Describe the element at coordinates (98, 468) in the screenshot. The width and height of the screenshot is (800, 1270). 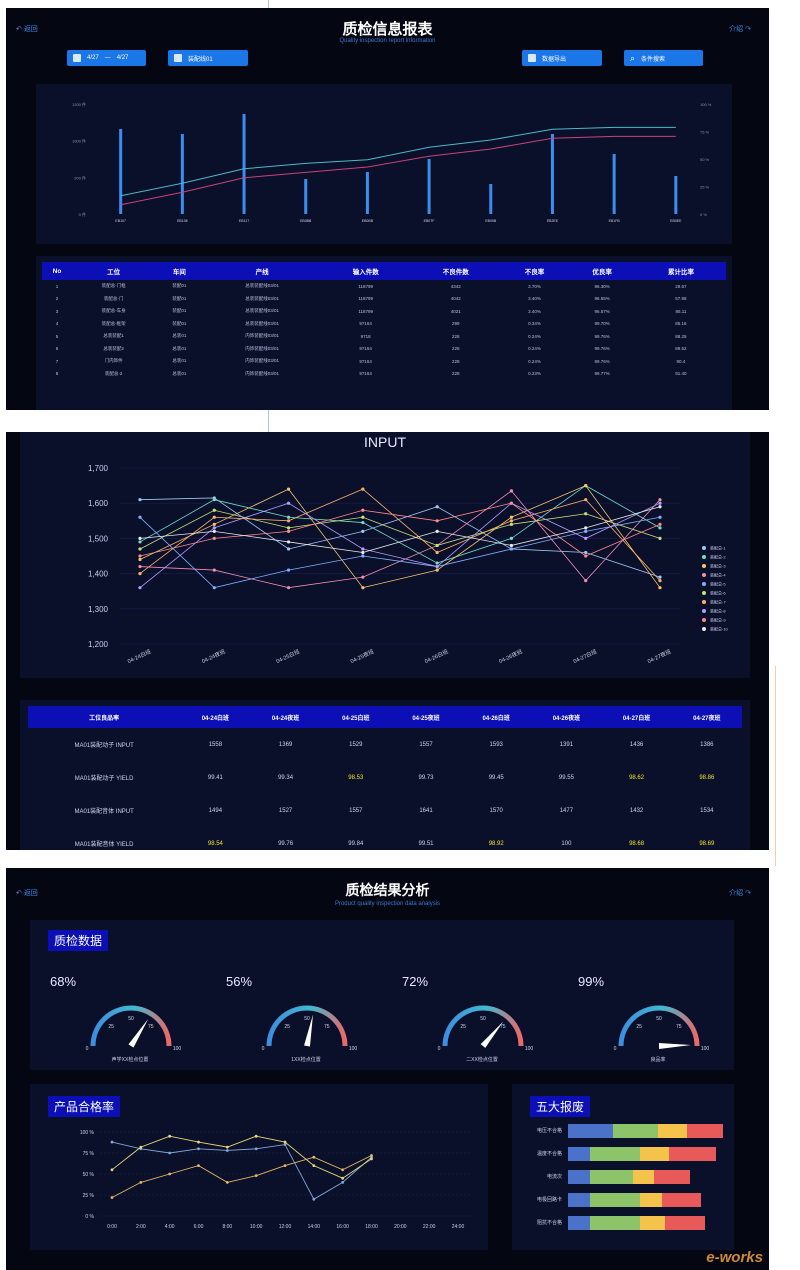
I see `y-tick-label: 1,700` at that location.